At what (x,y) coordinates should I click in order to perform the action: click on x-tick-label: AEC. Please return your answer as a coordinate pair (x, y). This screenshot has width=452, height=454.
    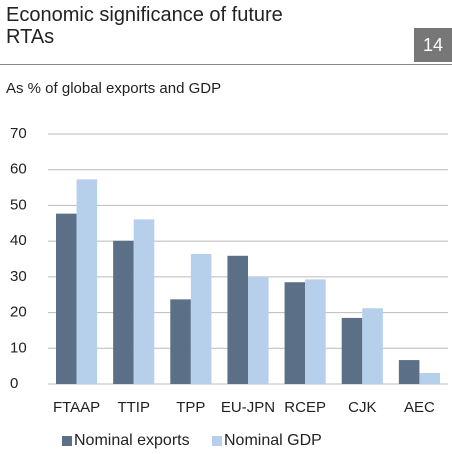
    Looking at the image, I should click on (419, 407).